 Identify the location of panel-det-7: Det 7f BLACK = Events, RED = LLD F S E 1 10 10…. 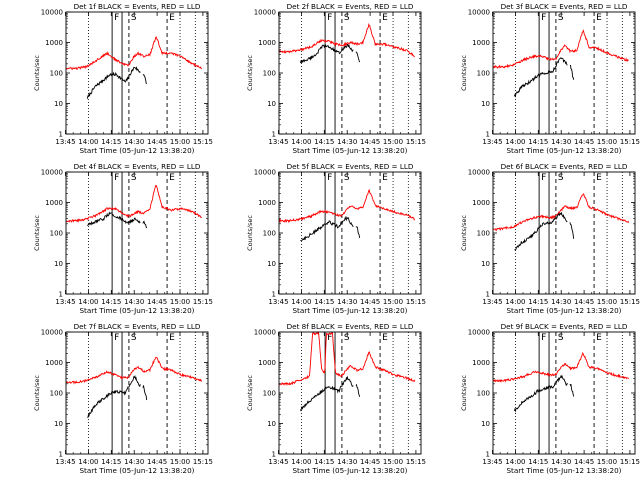
(123, 398).